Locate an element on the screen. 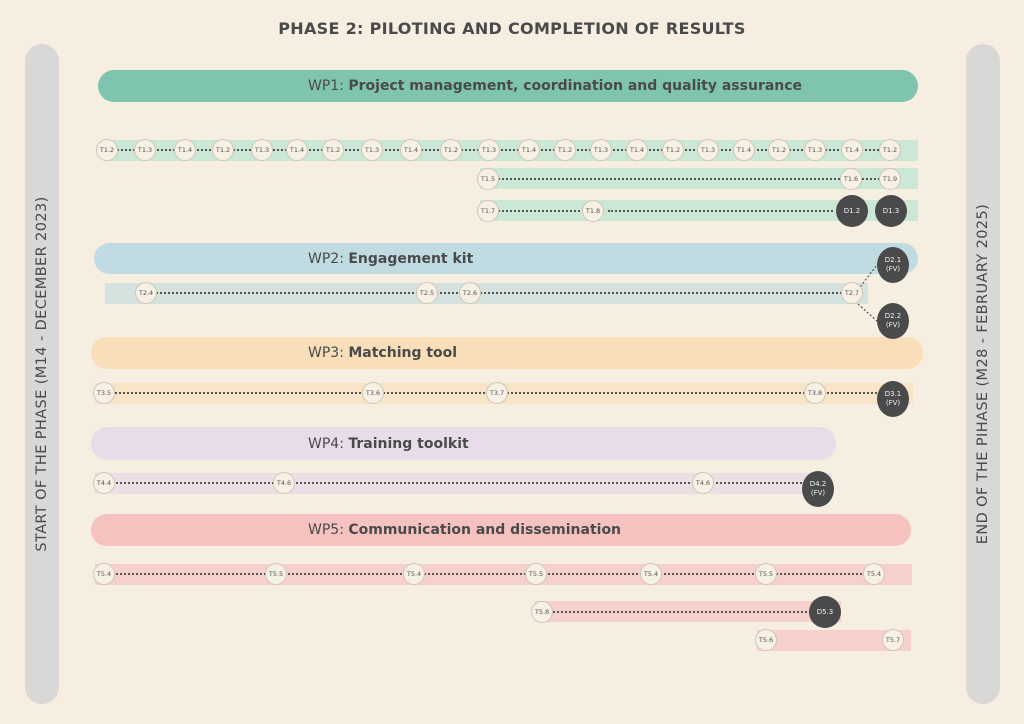  task-node-t5-6: T5.6 is located at coordinates (766, 640).